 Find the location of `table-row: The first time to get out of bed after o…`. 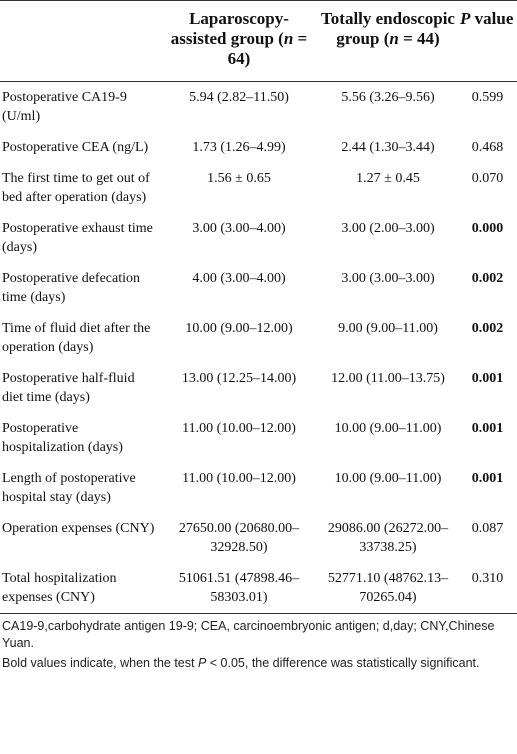

table-row: The first time to get out of bed after o… is located at coordinates (258, 188).